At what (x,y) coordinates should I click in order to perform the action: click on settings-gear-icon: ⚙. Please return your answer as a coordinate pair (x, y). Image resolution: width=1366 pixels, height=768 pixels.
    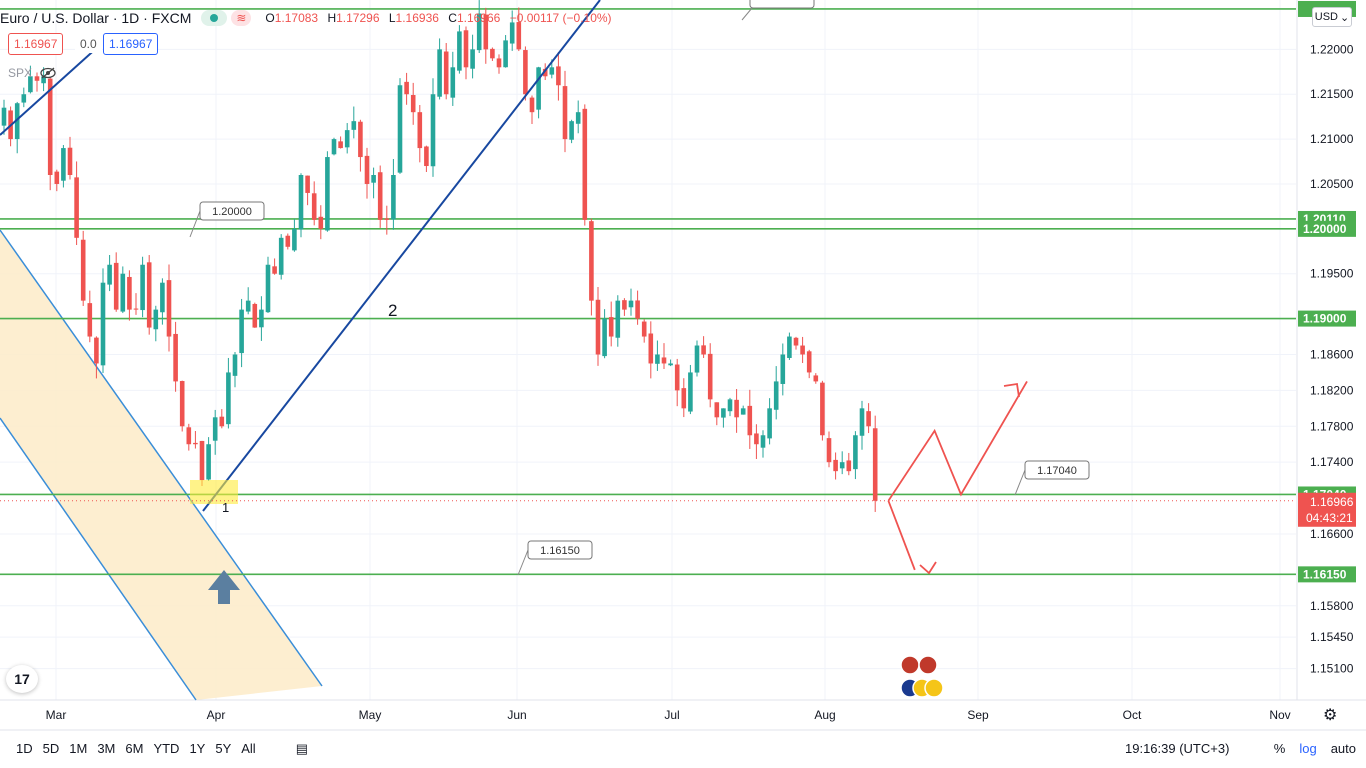
    Looking at the image, I should click on (1330, 715).